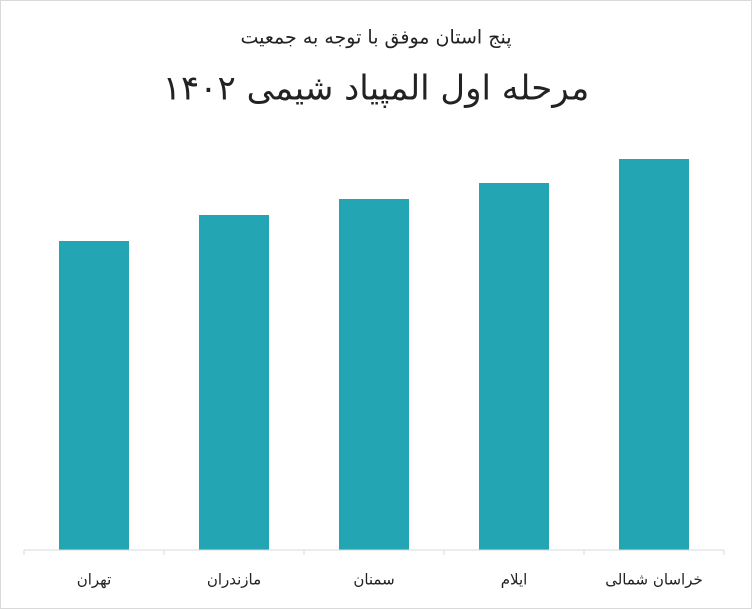 The height and width of the screenshot is (609, 752). I want to click on x-tick-label: تهران, so click(94, 580).